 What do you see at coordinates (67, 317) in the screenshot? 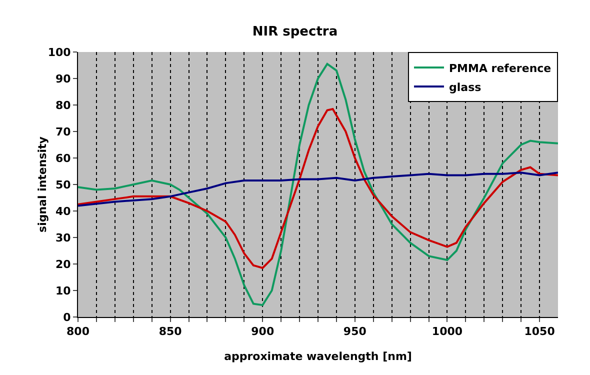
I see `y-tick-label: 0` at bounding box center [67, 317].